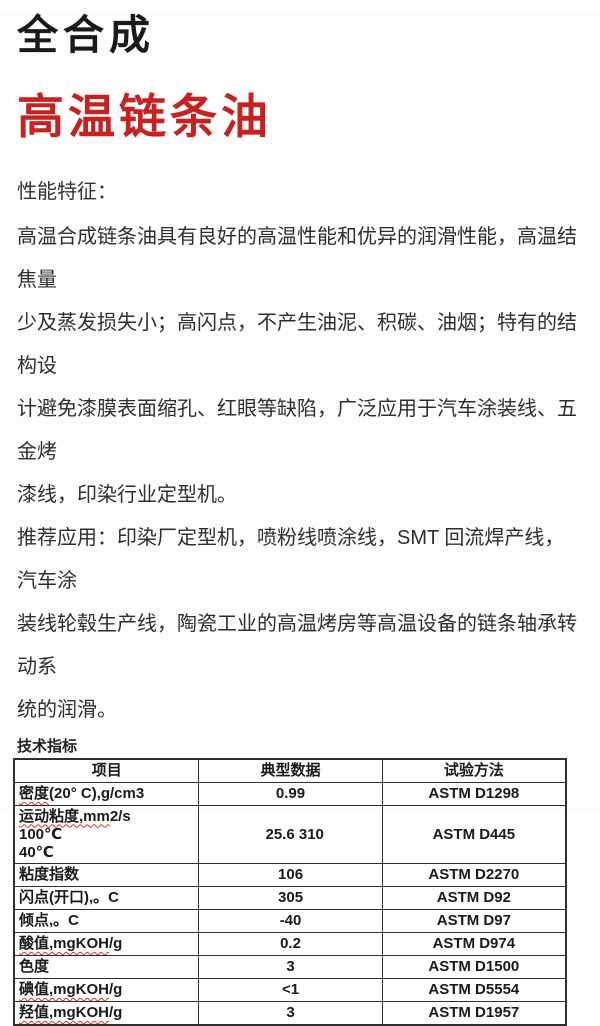 Image resolution: width=600 pixels, height=1026 pixels. What do you see at coordinates (106, 770) in the screenshot?
I see `header-item: 项目` at bounding box center [106, 770].